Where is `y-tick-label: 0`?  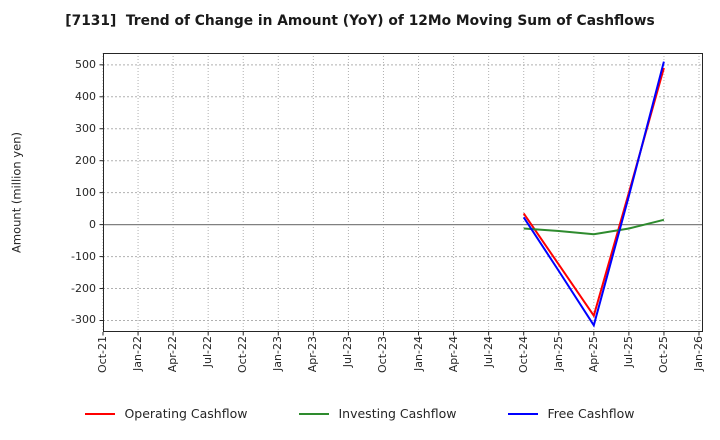 y-tick-label: 0 is located at coordinates (92, 224).